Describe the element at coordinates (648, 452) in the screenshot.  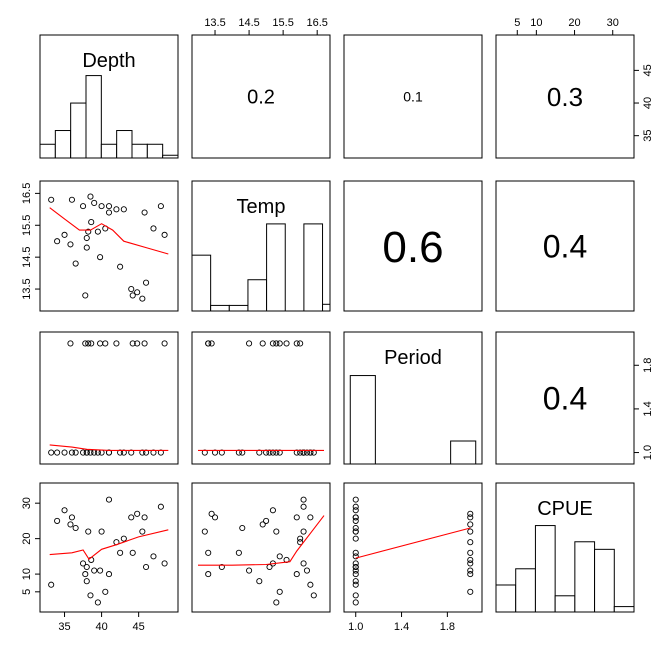
I see `tick-label-period: 1.0` at that location.